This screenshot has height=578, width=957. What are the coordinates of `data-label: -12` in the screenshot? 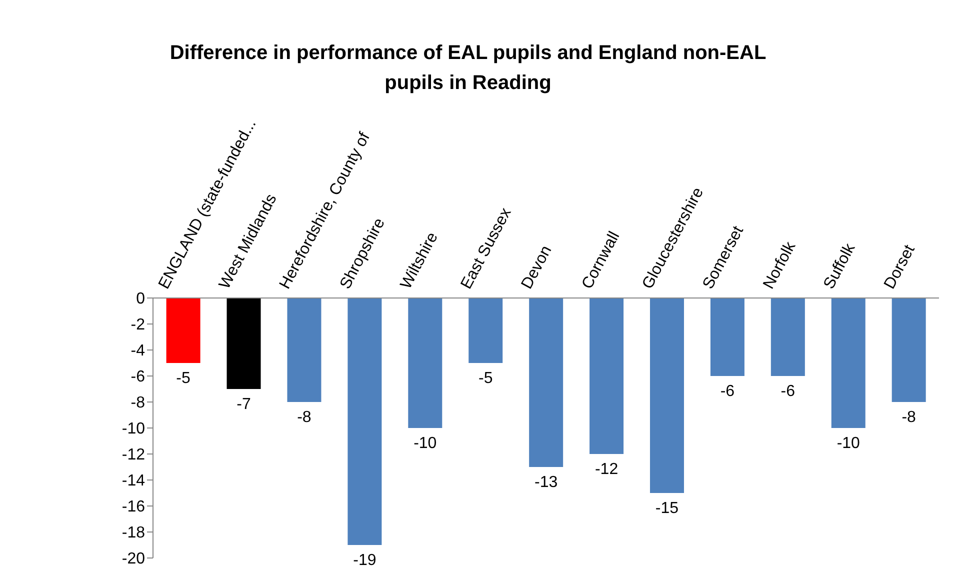 It's located at (606, 469).